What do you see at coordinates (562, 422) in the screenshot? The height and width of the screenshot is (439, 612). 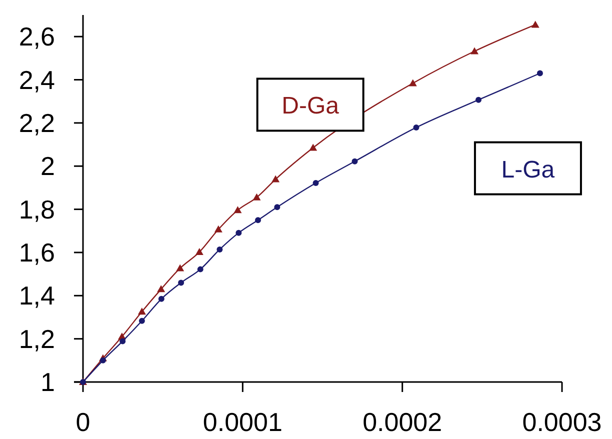 I see `x-tick-label: 0.0003` at bounding box center [562, 422].